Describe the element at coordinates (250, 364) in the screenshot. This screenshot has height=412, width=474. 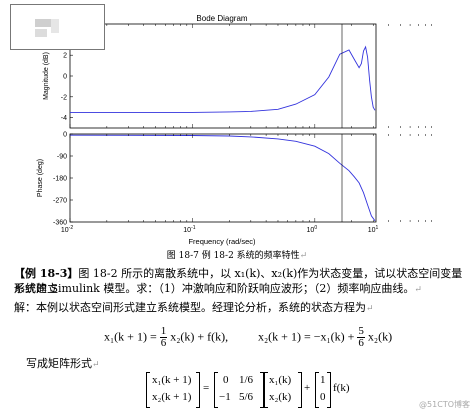
I see `matrix-intro: 写成矩阵形式↵` at that location.